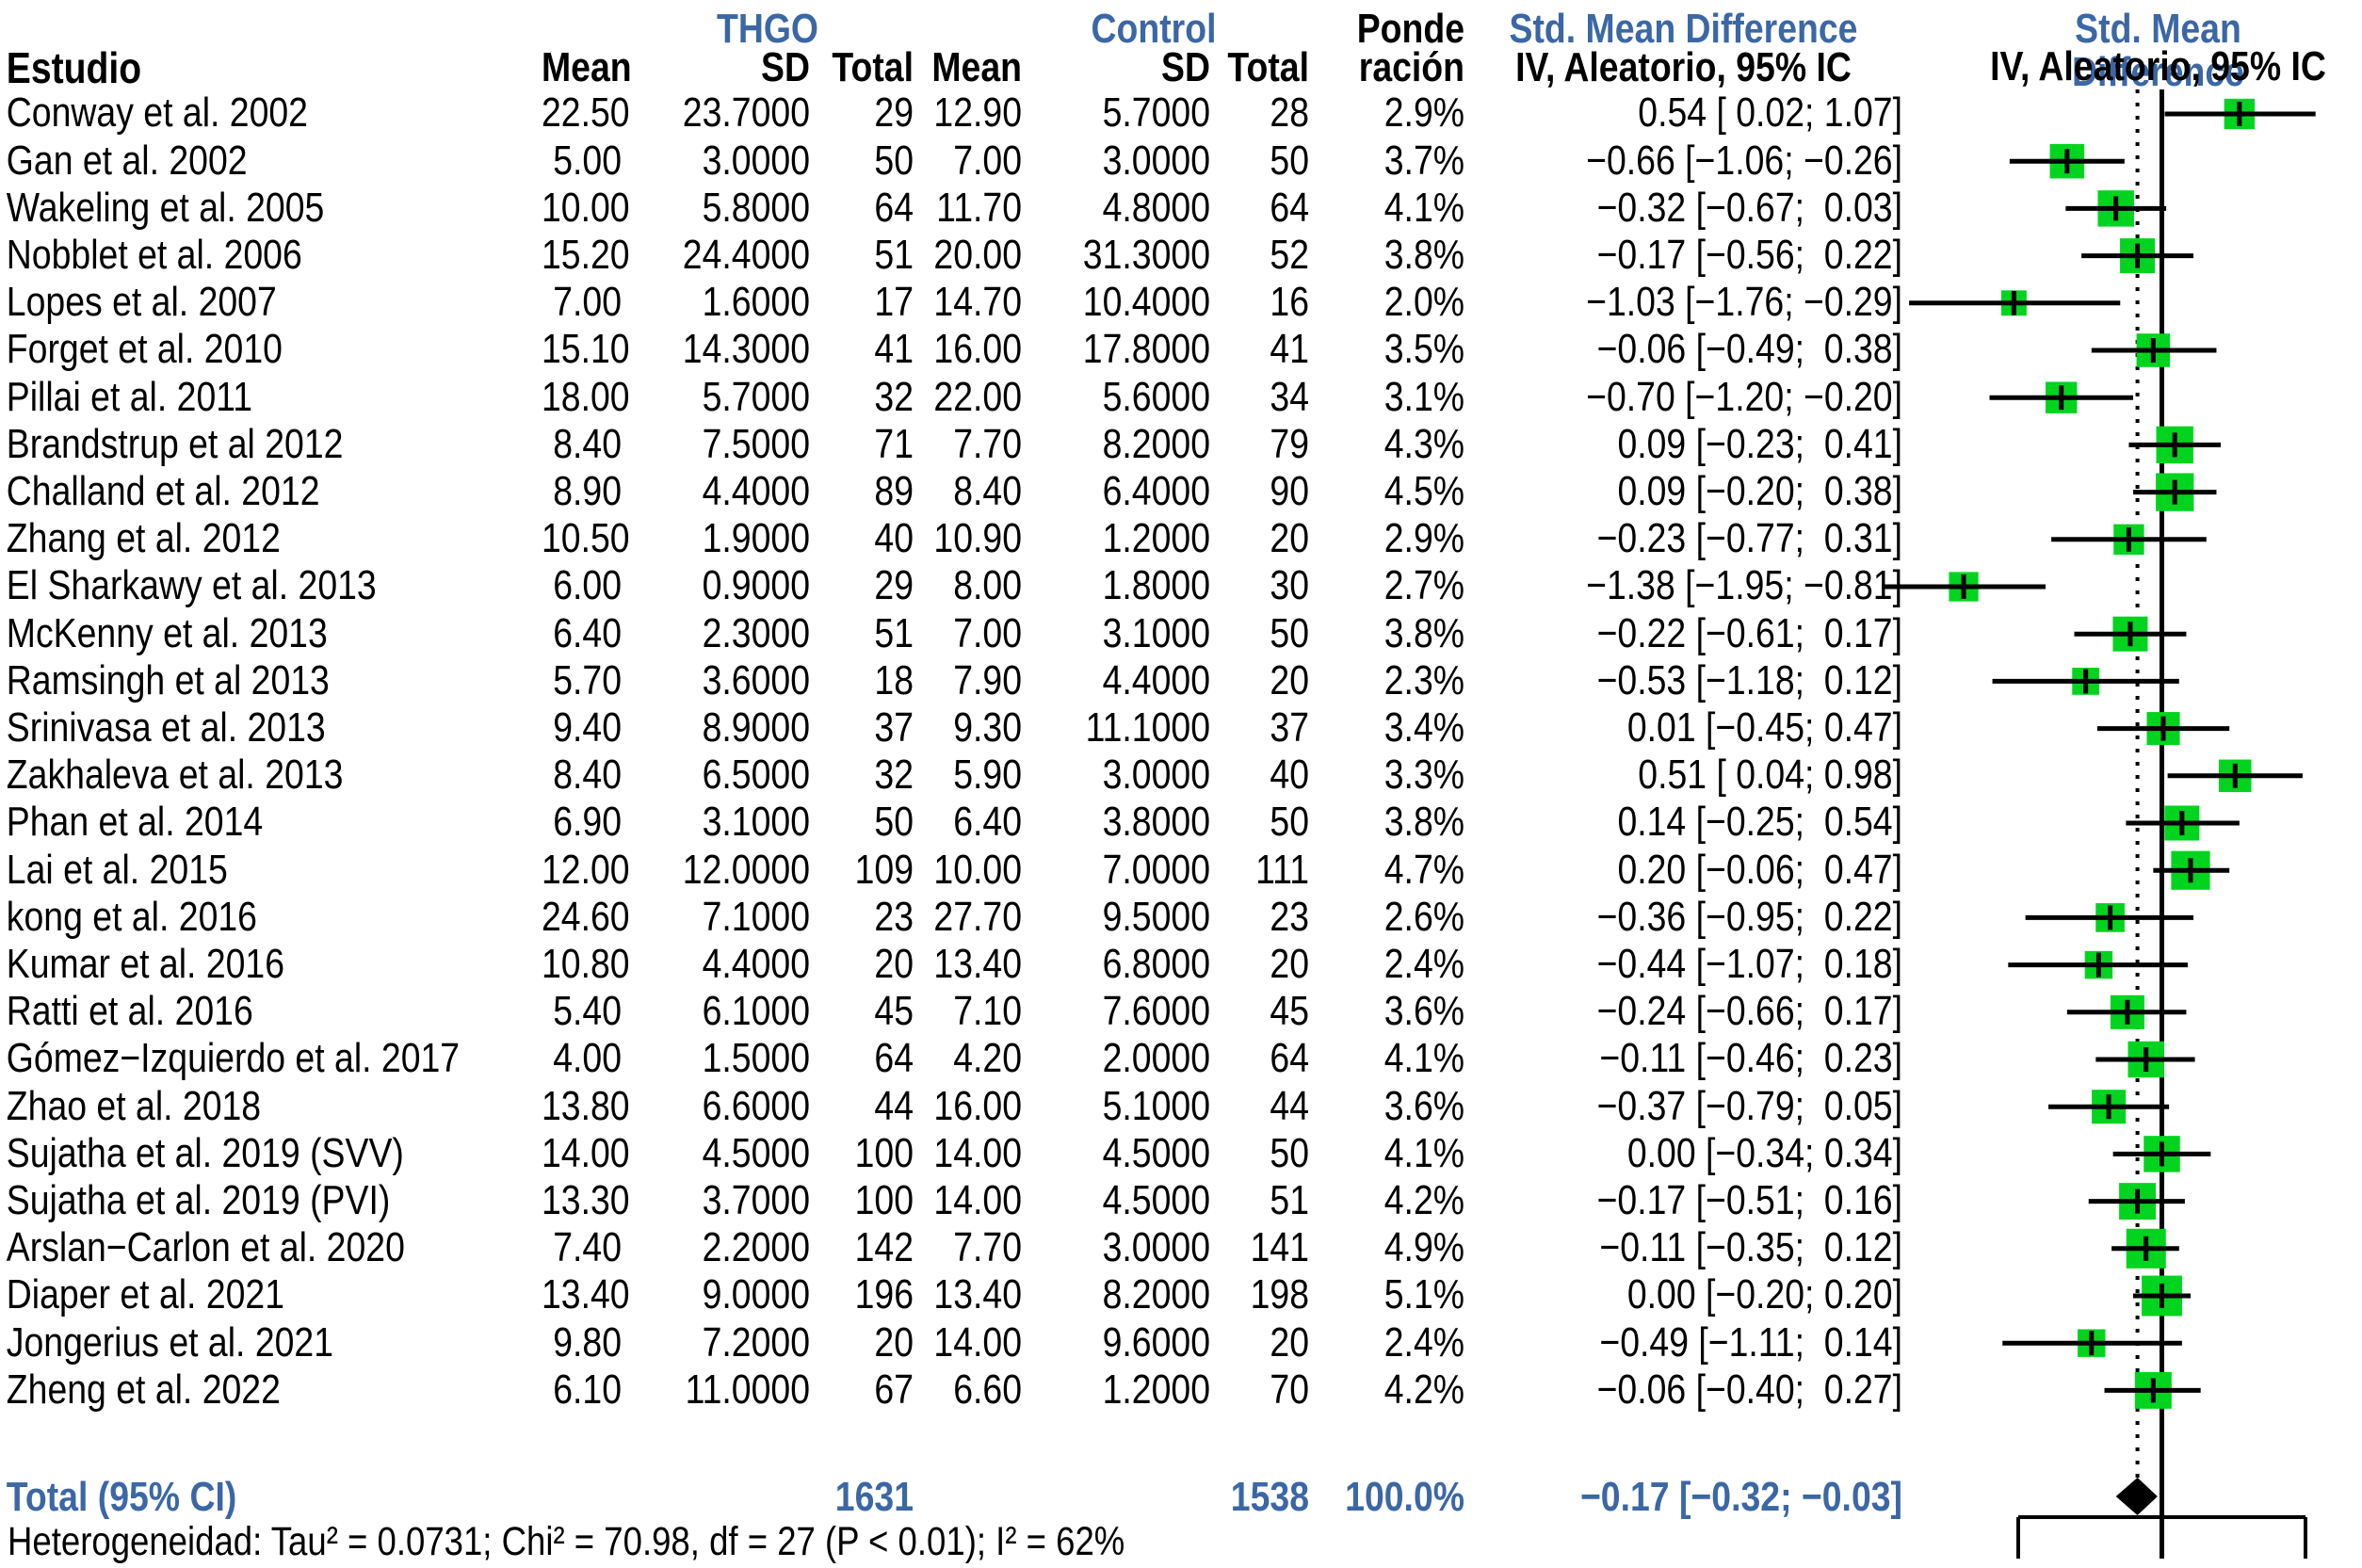 The width and height of the screenshot is (2362, 1568). I want to click on smd-ci-text: −0.66 [−1.06; −0.26], so click(1744, 160).